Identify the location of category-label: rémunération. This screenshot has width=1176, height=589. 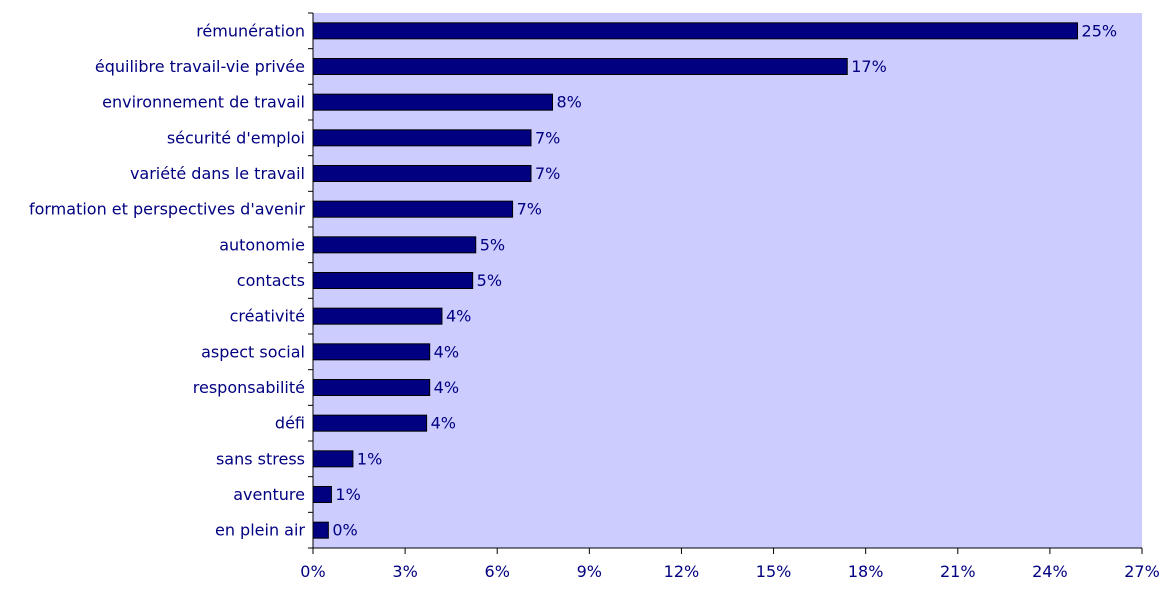
(250, 30).